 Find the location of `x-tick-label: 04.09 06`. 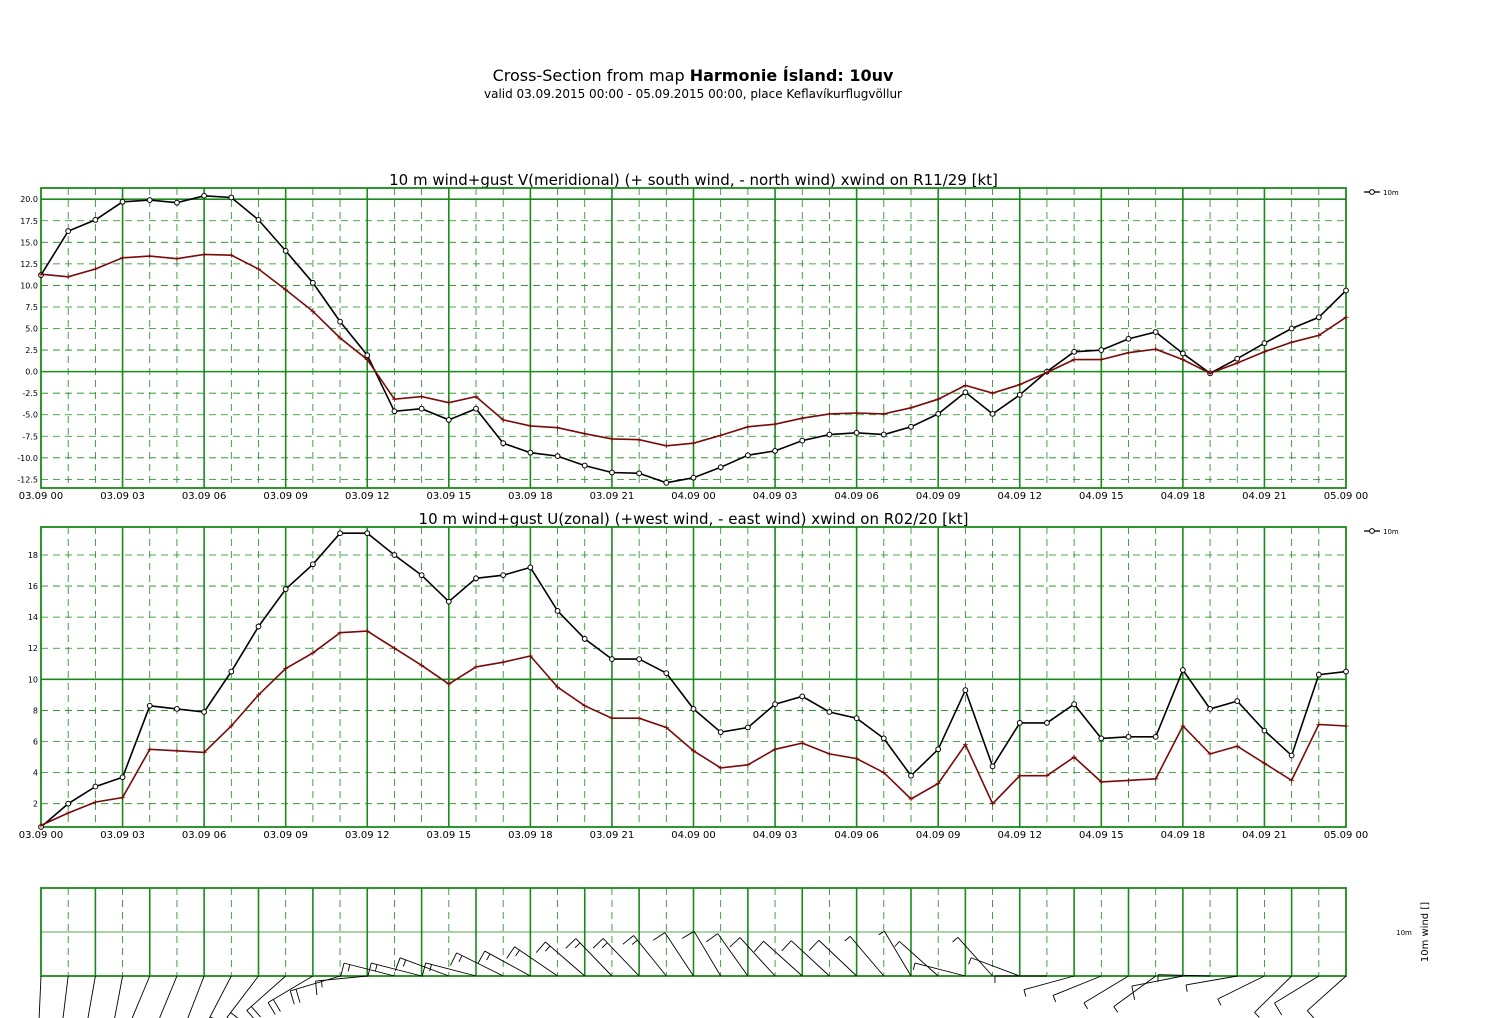

x-tick-label: 04.09 06 is located at coordinates (856, 496).